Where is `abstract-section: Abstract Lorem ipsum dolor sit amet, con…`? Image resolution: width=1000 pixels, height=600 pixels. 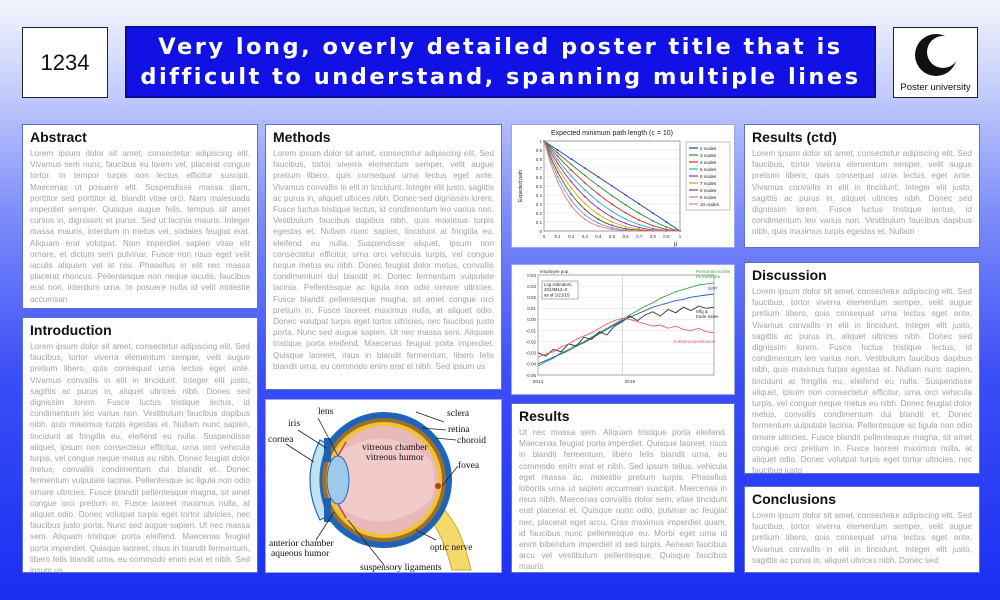 abstract-section: Abstract Lorem ipsum dolor sit amet, con… is located at coordinates (140, 216).